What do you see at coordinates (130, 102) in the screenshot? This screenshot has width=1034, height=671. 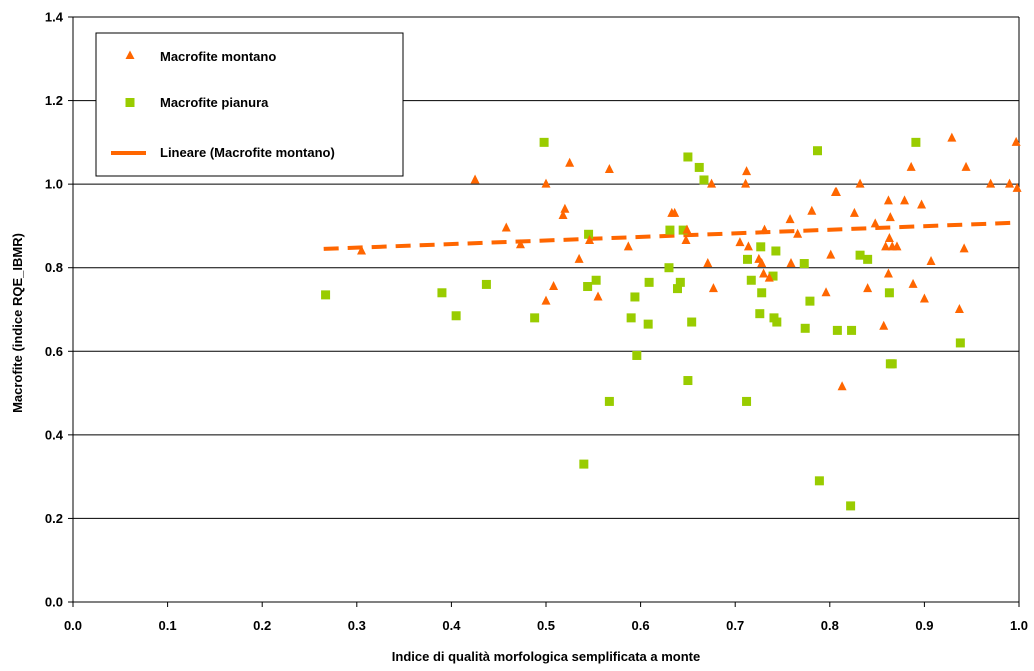 I see `legend-square-marker` at bounding box center [130, 102].